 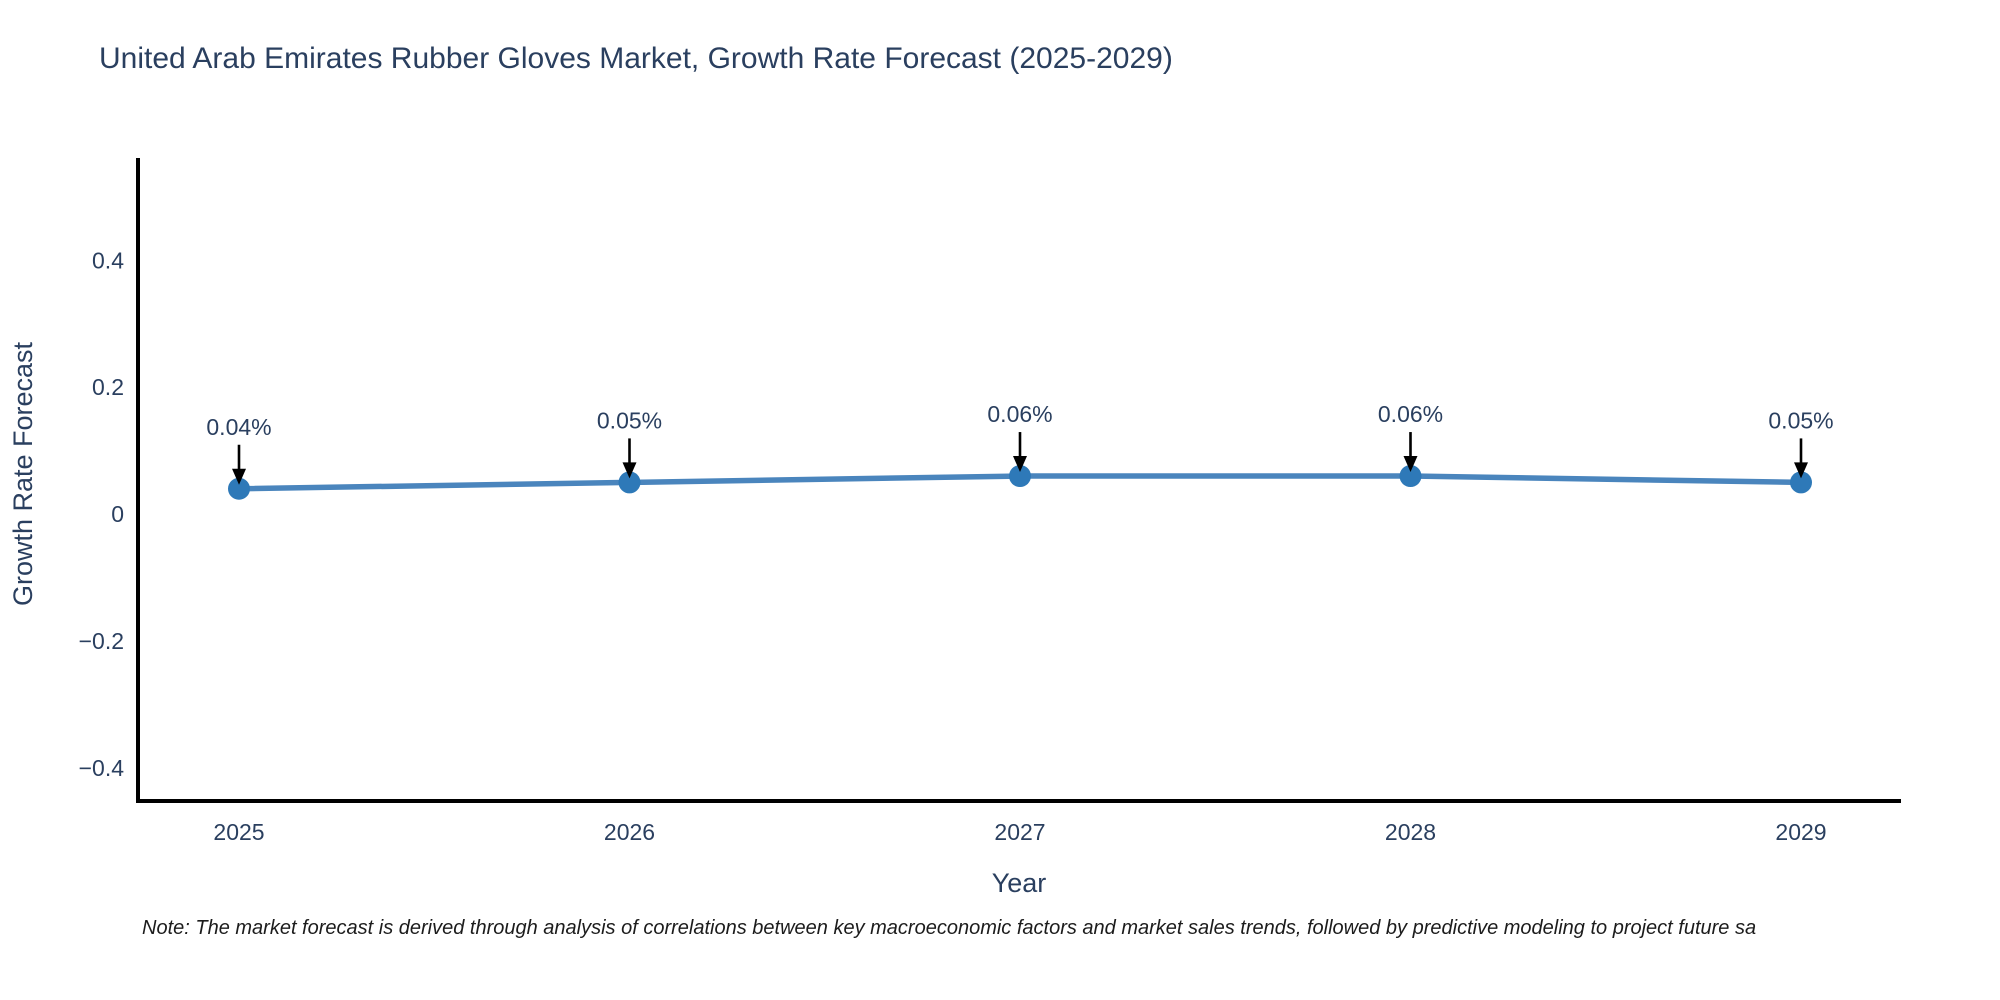 I want to click on x-tick-label: 2026, so click(x=629, y=832).